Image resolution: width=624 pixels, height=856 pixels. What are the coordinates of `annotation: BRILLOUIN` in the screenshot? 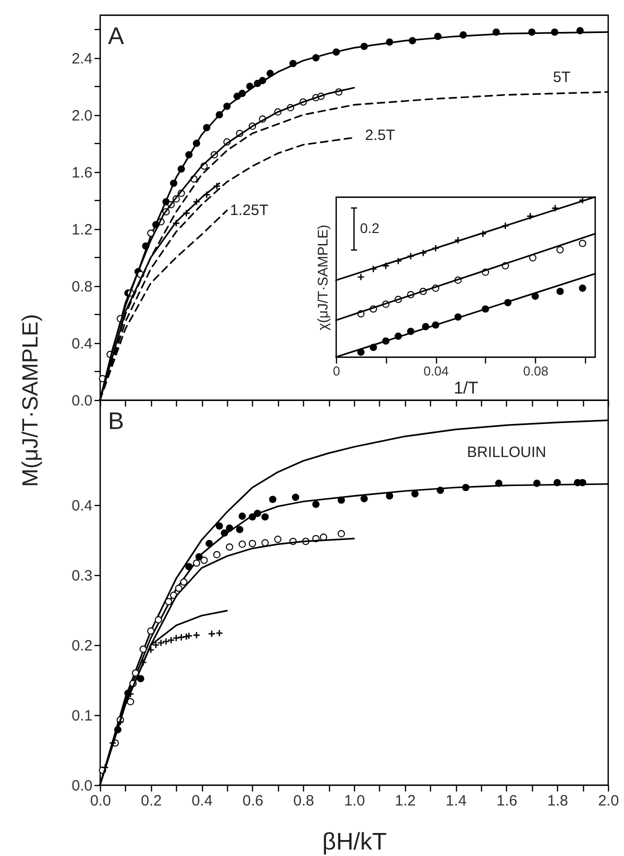 It's located at (506, 452).